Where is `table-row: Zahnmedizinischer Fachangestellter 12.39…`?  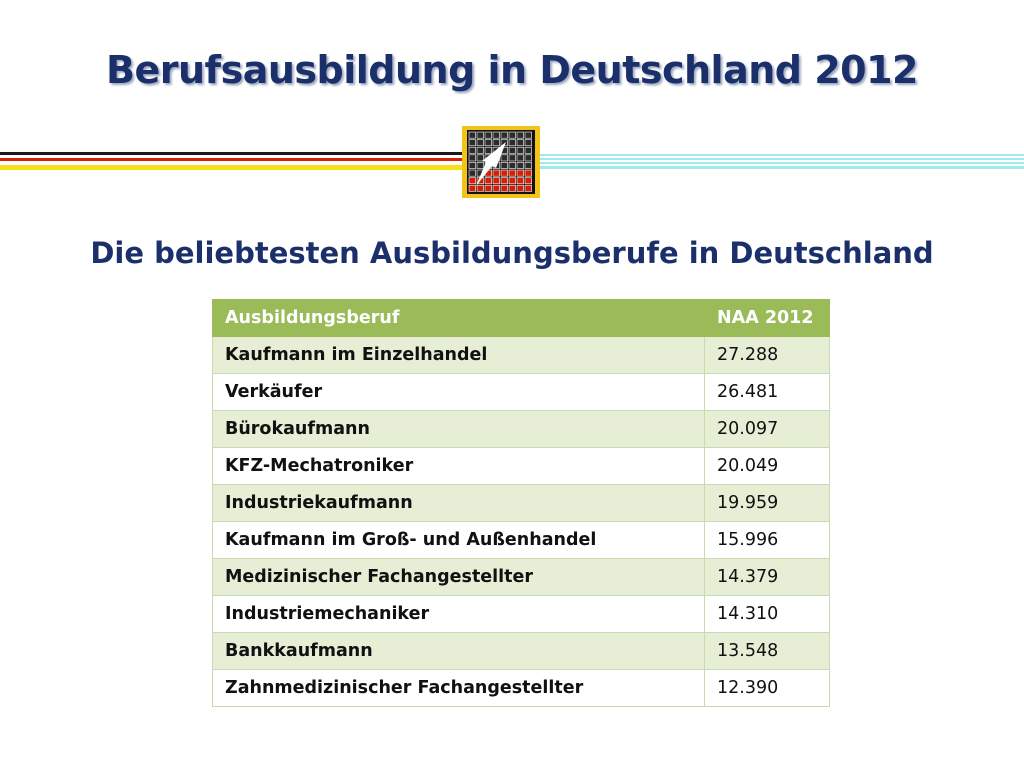 table-row: Zahnmedizinischer Fachangestellter 12.39… is located at coordinates (521, 688).